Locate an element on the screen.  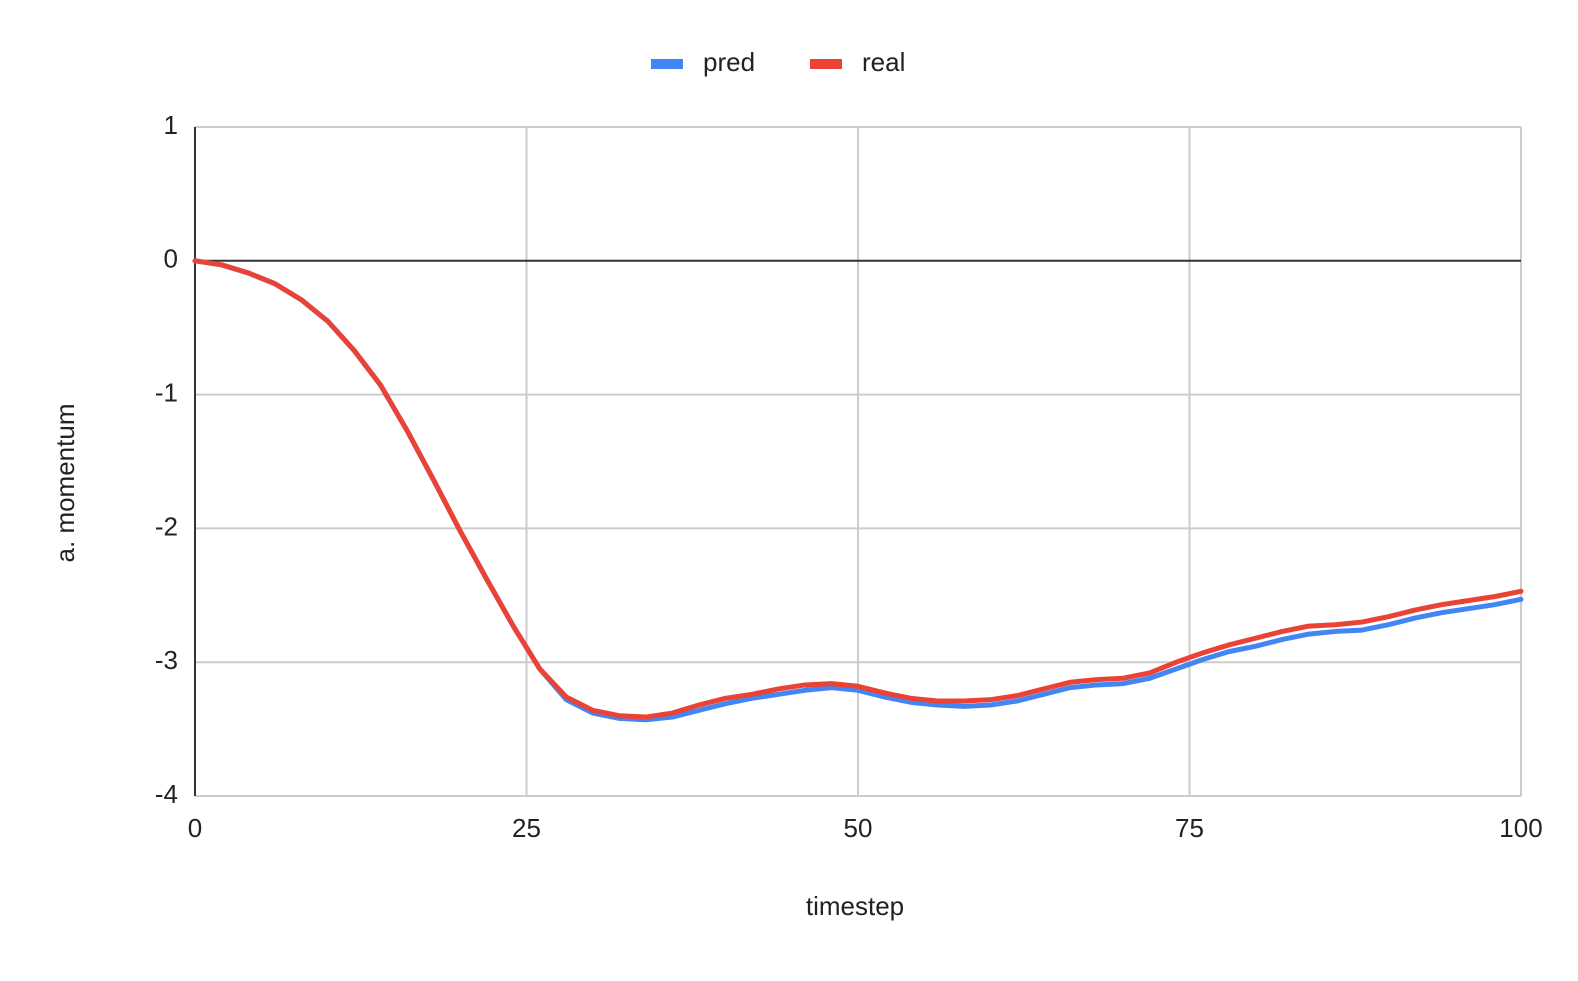
y-axis-label: a. momentum is located at coordinates (65, 483).